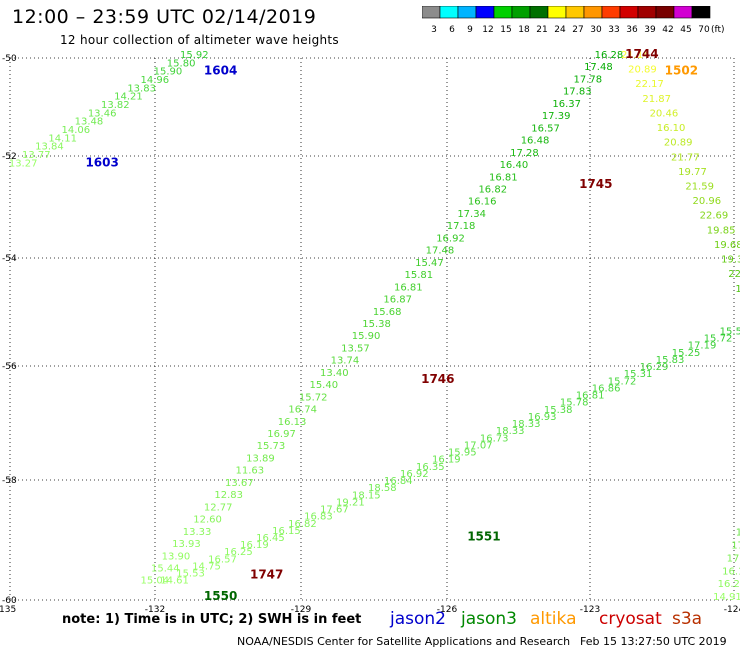 This screenshot has width=740, height=650. I want to click on wave-height-value: 16.97, so click(281, 434).